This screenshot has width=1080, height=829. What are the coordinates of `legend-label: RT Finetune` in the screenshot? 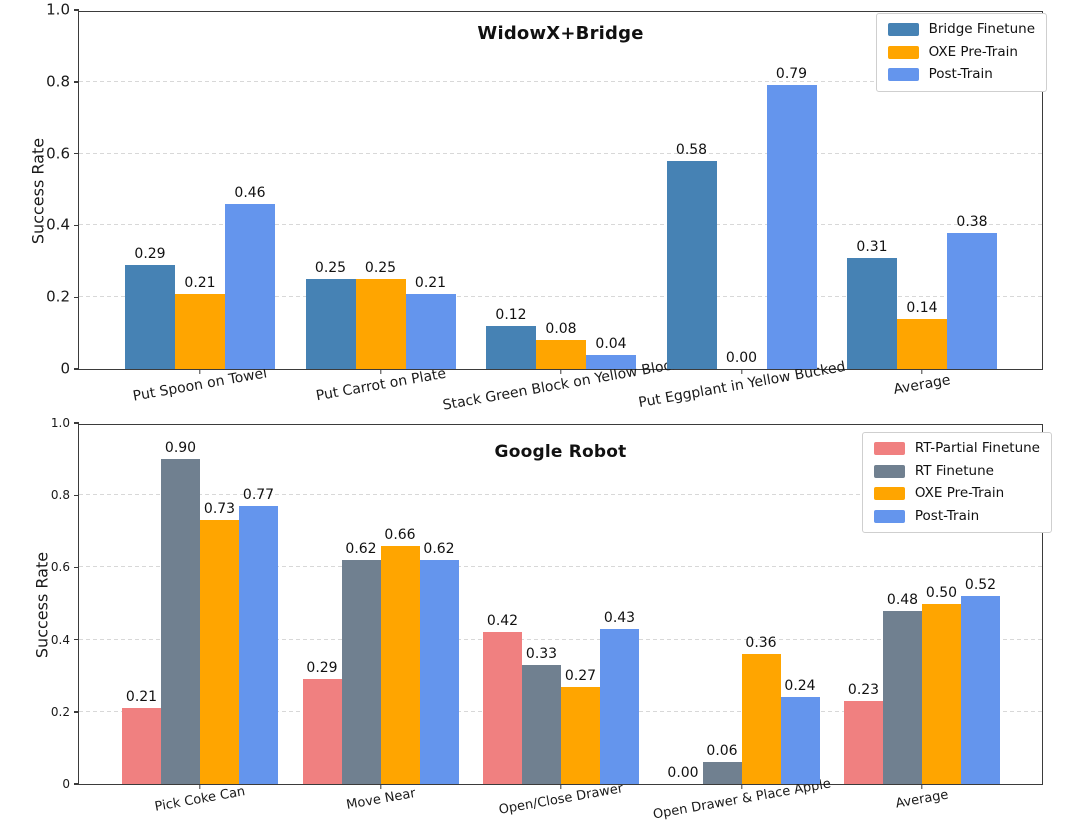 It's located at (954, 470).